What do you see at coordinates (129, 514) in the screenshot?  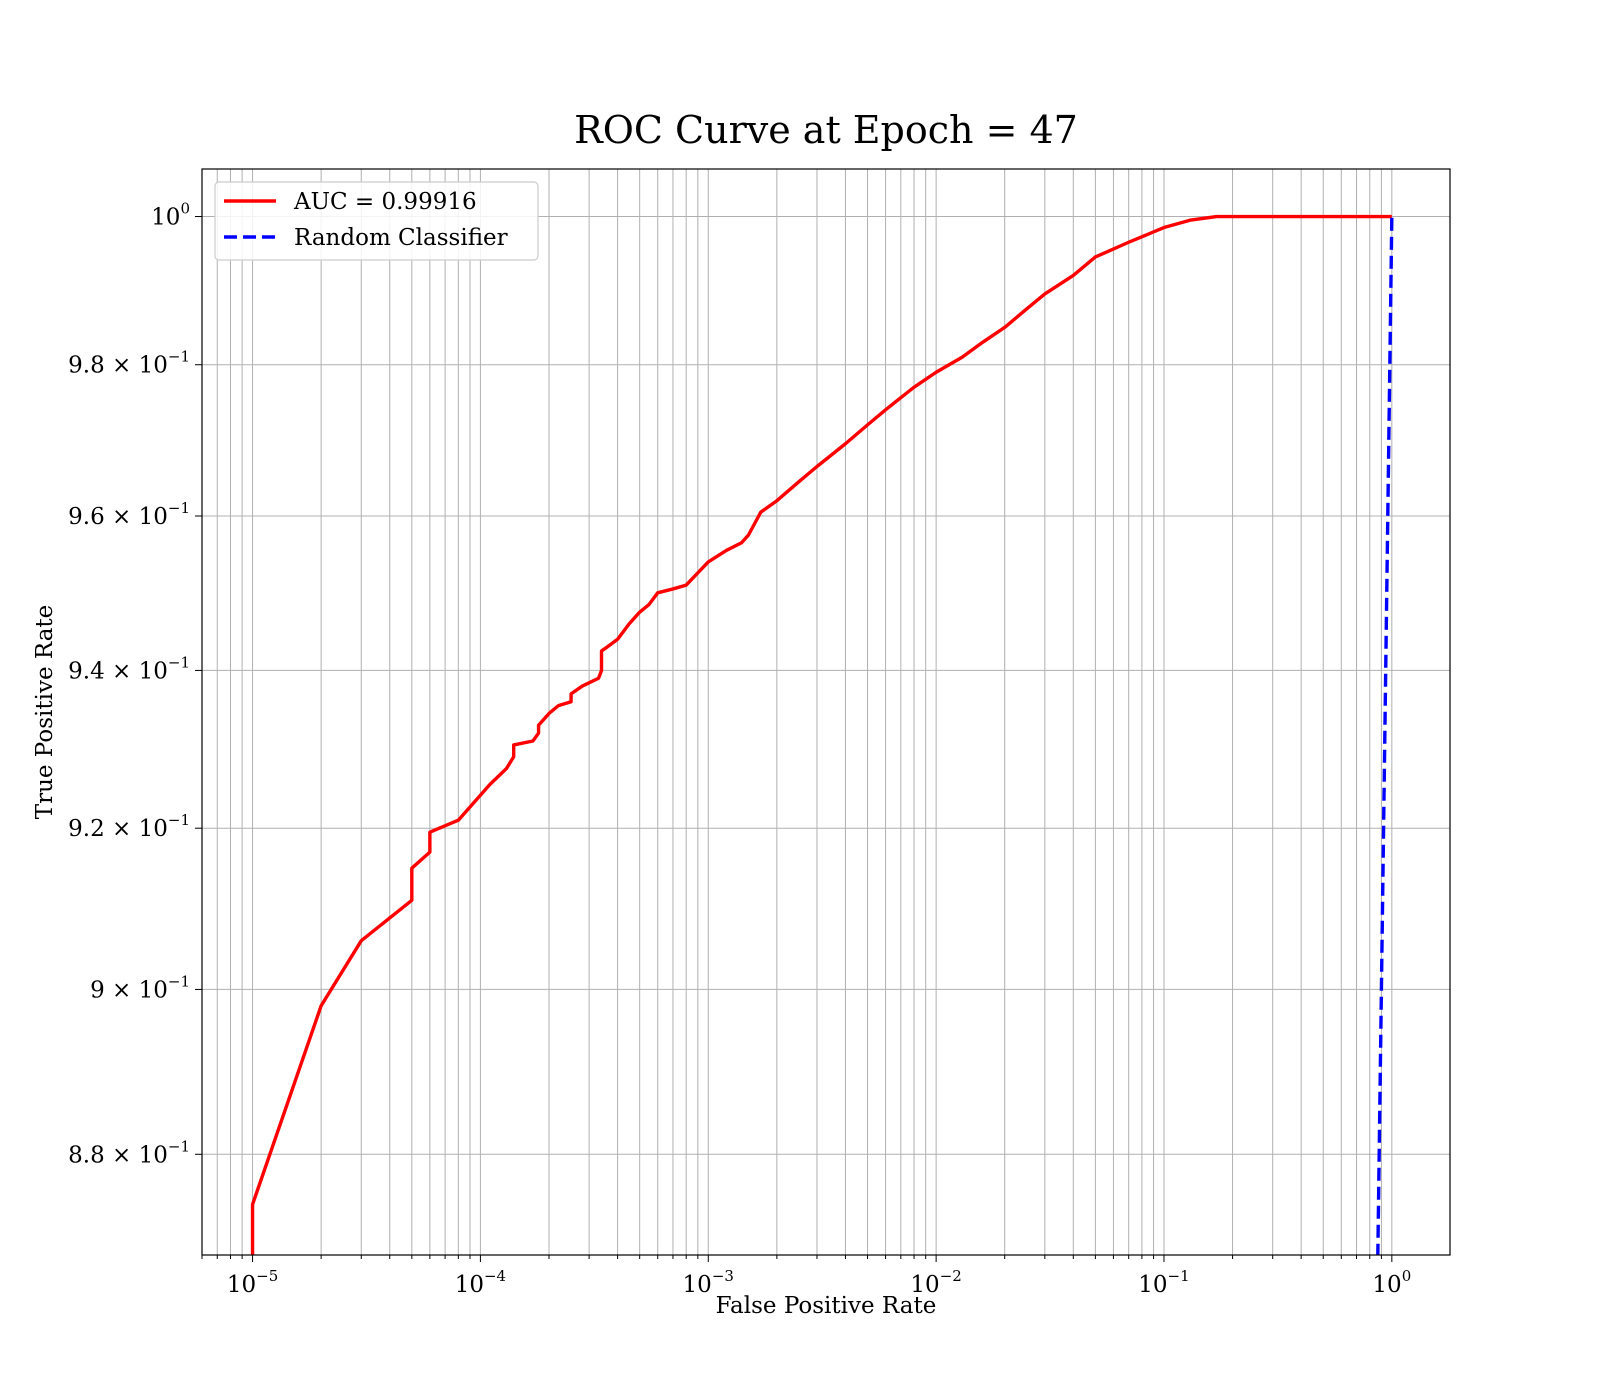 I see `y-tick-label: 9.6 × 10⁻¹` at bounding box center [129, 514].